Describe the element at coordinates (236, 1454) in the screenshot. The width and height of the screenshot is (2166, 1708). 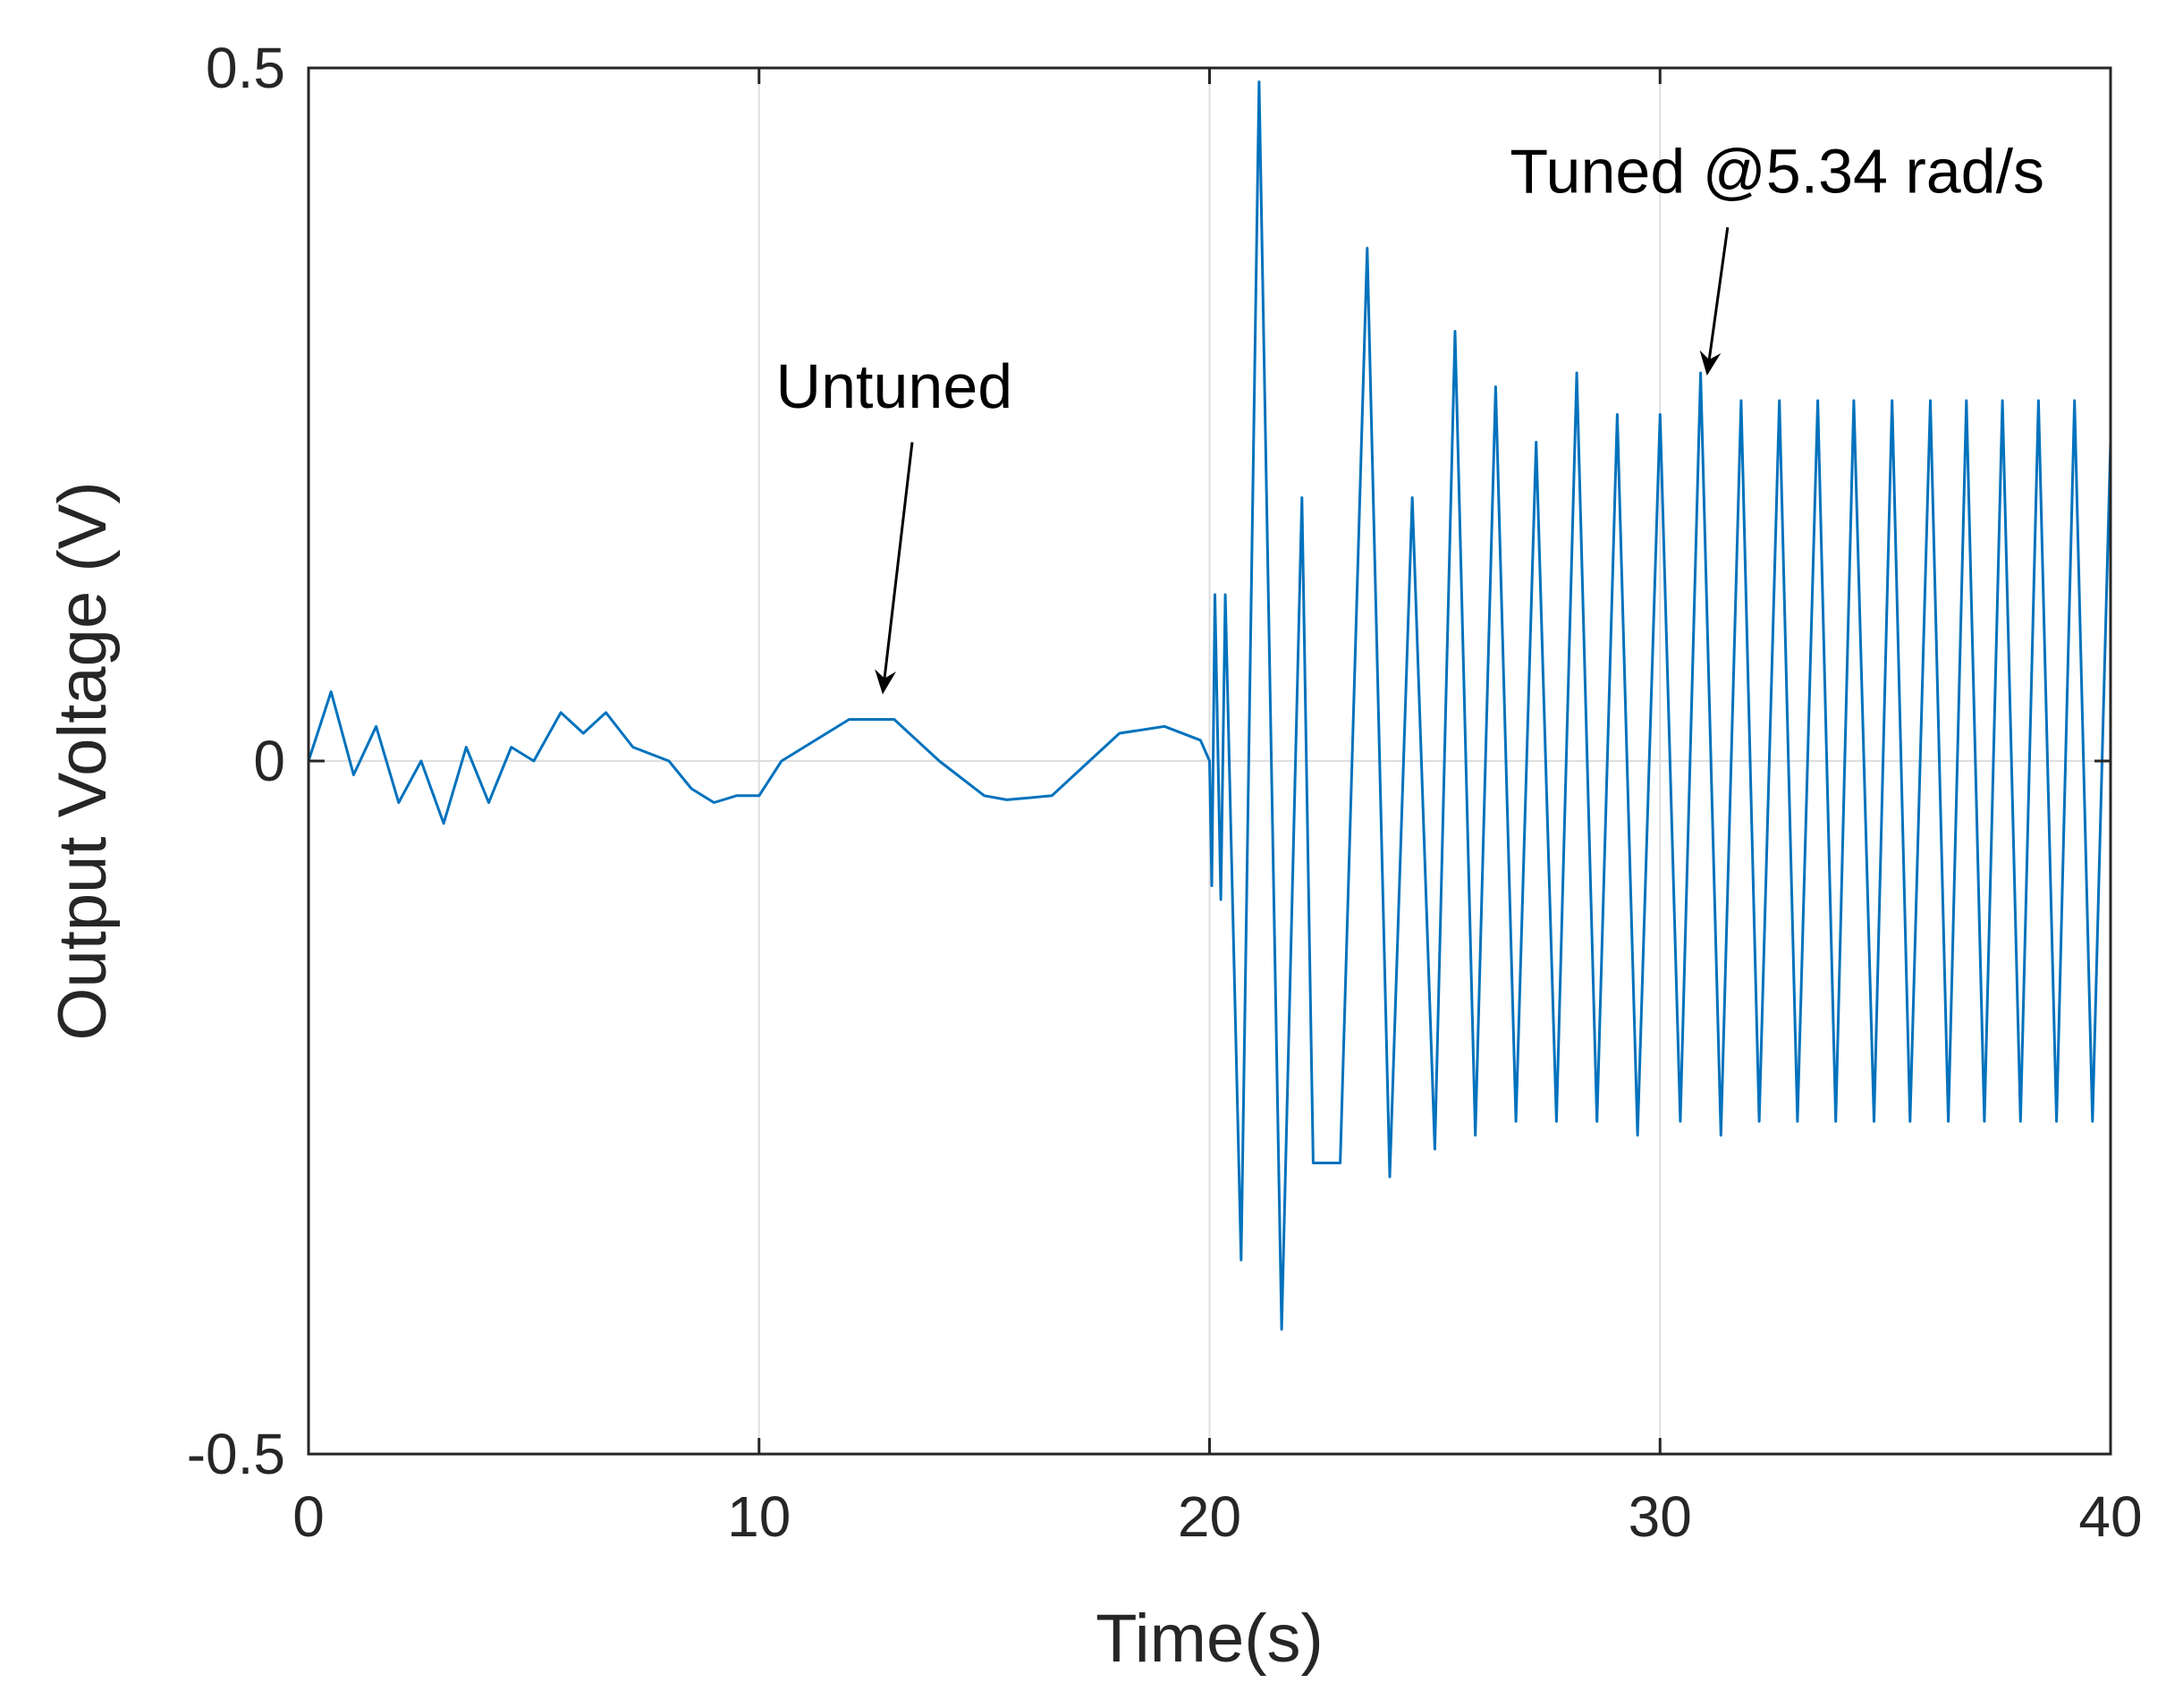
I see `y-tick-label: -0.5` at that location.